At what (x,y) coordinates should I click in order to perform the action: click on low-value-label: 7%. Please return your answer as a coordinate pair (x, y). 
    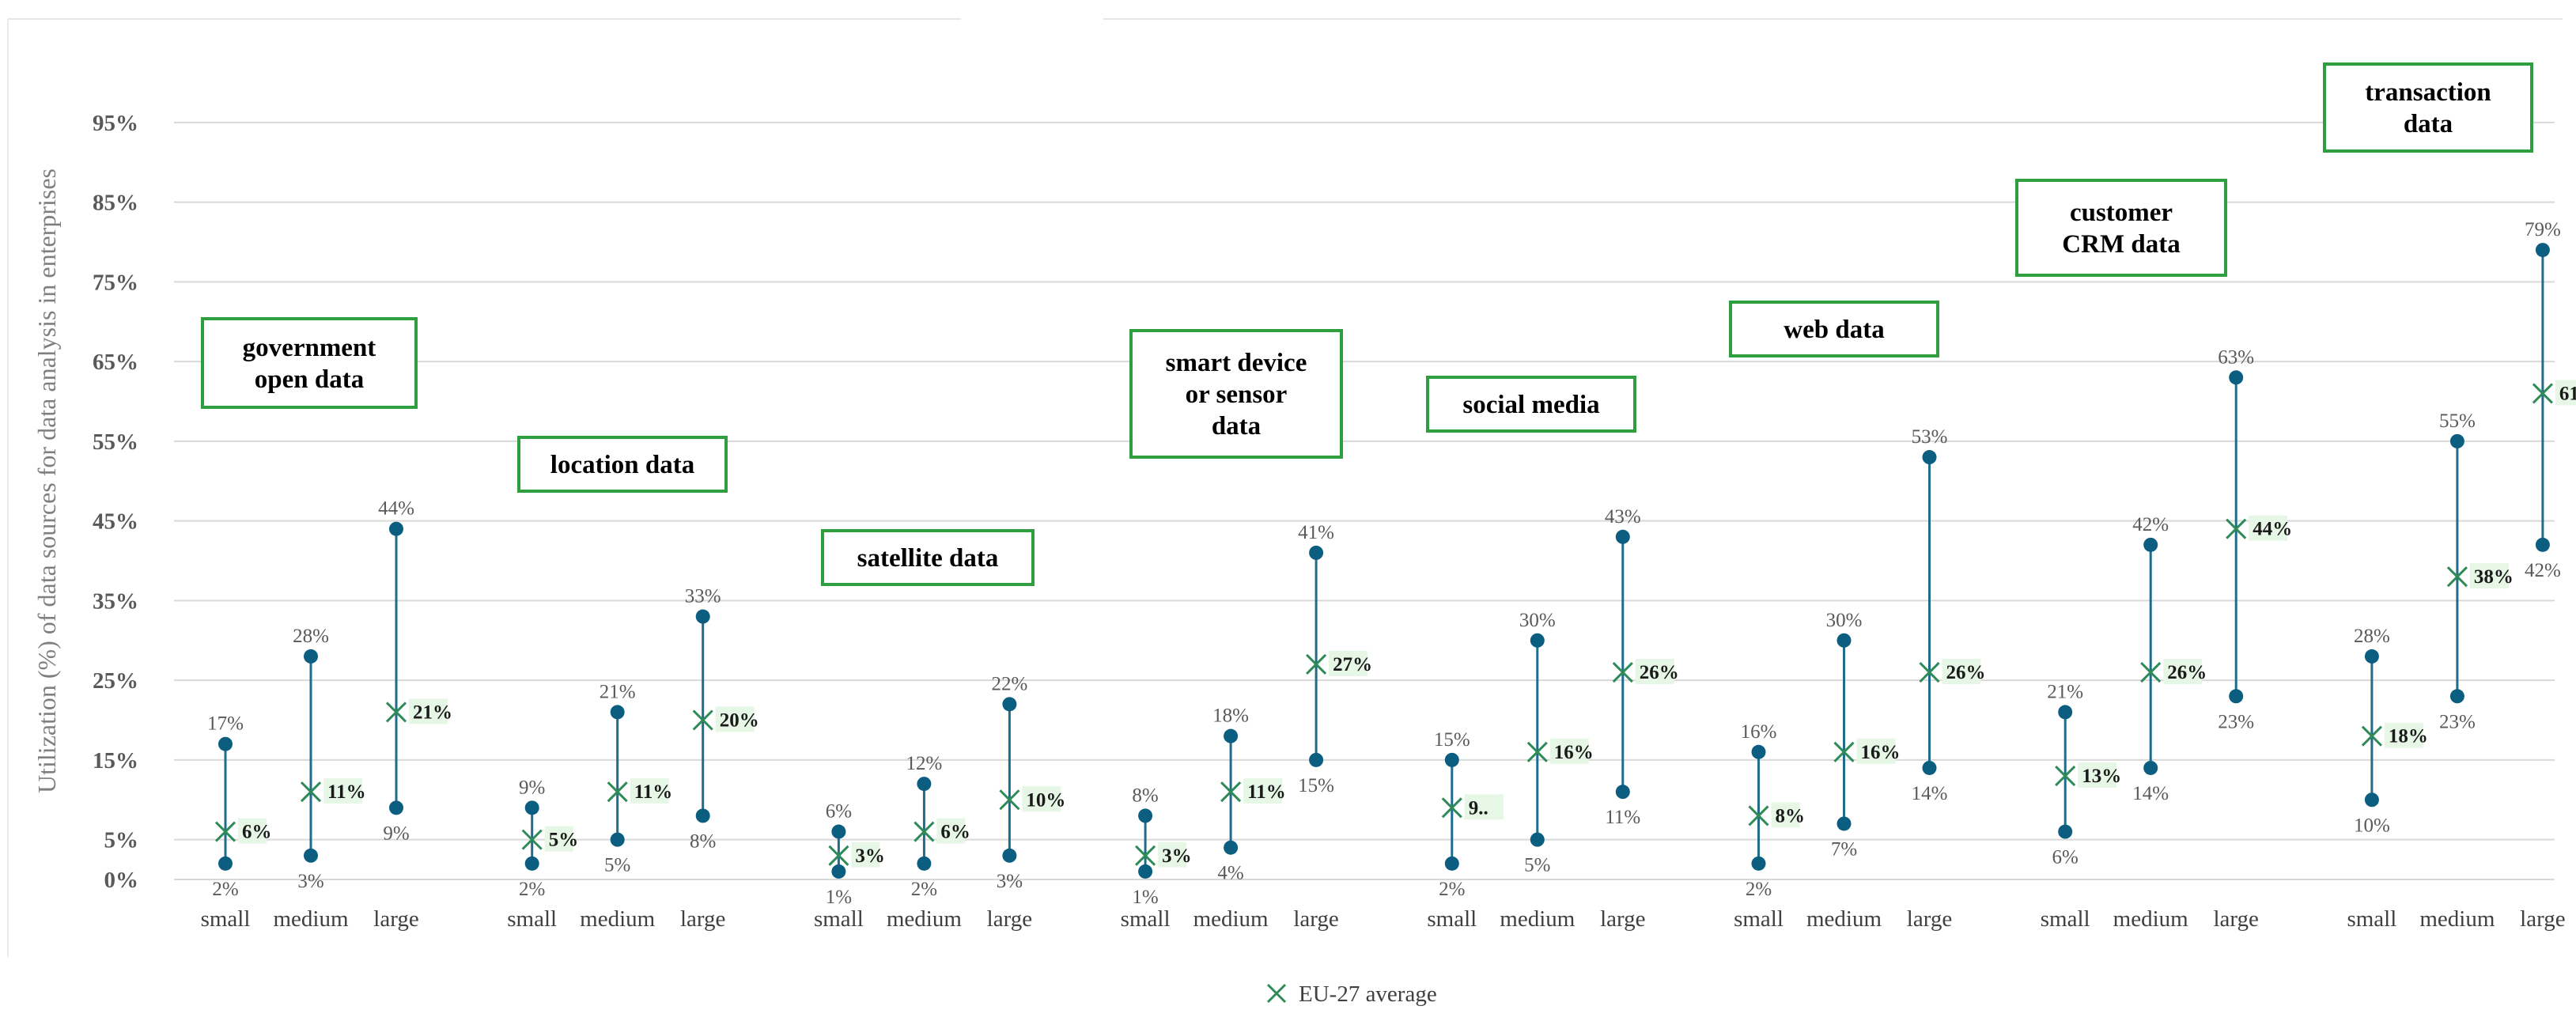
    Looking at the image, I should click on (1844, 849).